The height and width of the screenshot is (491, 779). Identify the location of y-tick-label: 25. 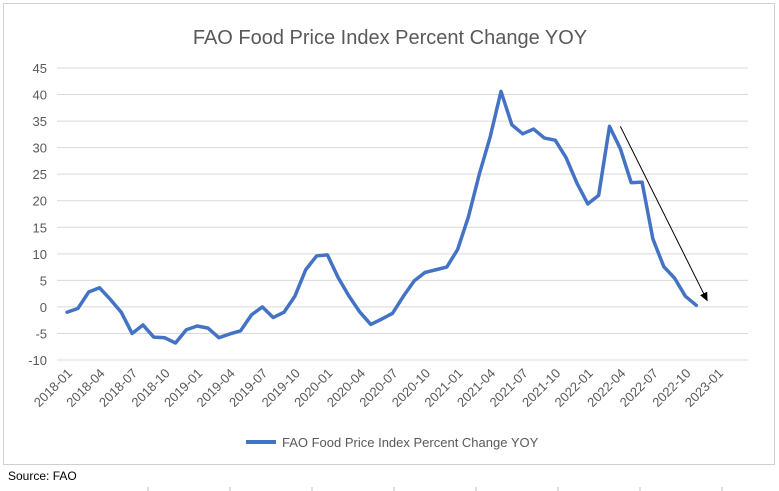
(40, 174).